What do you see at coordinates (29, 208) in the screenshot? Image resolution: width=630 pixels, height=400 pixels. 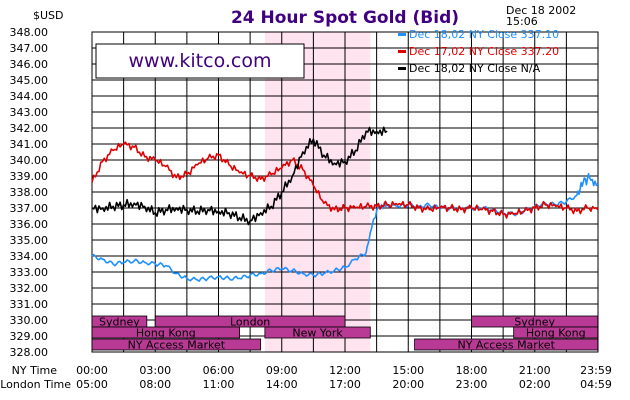 I see `y-tick-label: 337.00` at bounding box center [29, 208].